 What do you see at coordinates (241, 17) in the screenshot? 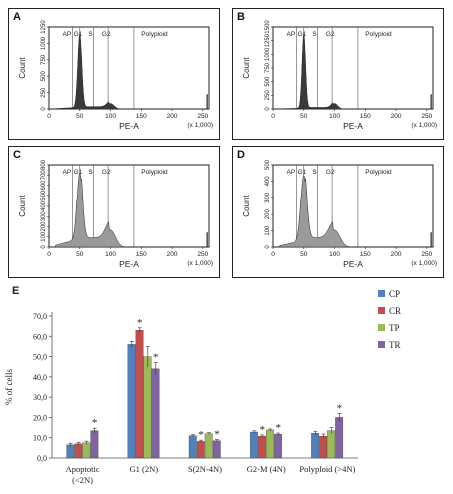
I see `panel-letter: B` at bounding box center [241, 17].